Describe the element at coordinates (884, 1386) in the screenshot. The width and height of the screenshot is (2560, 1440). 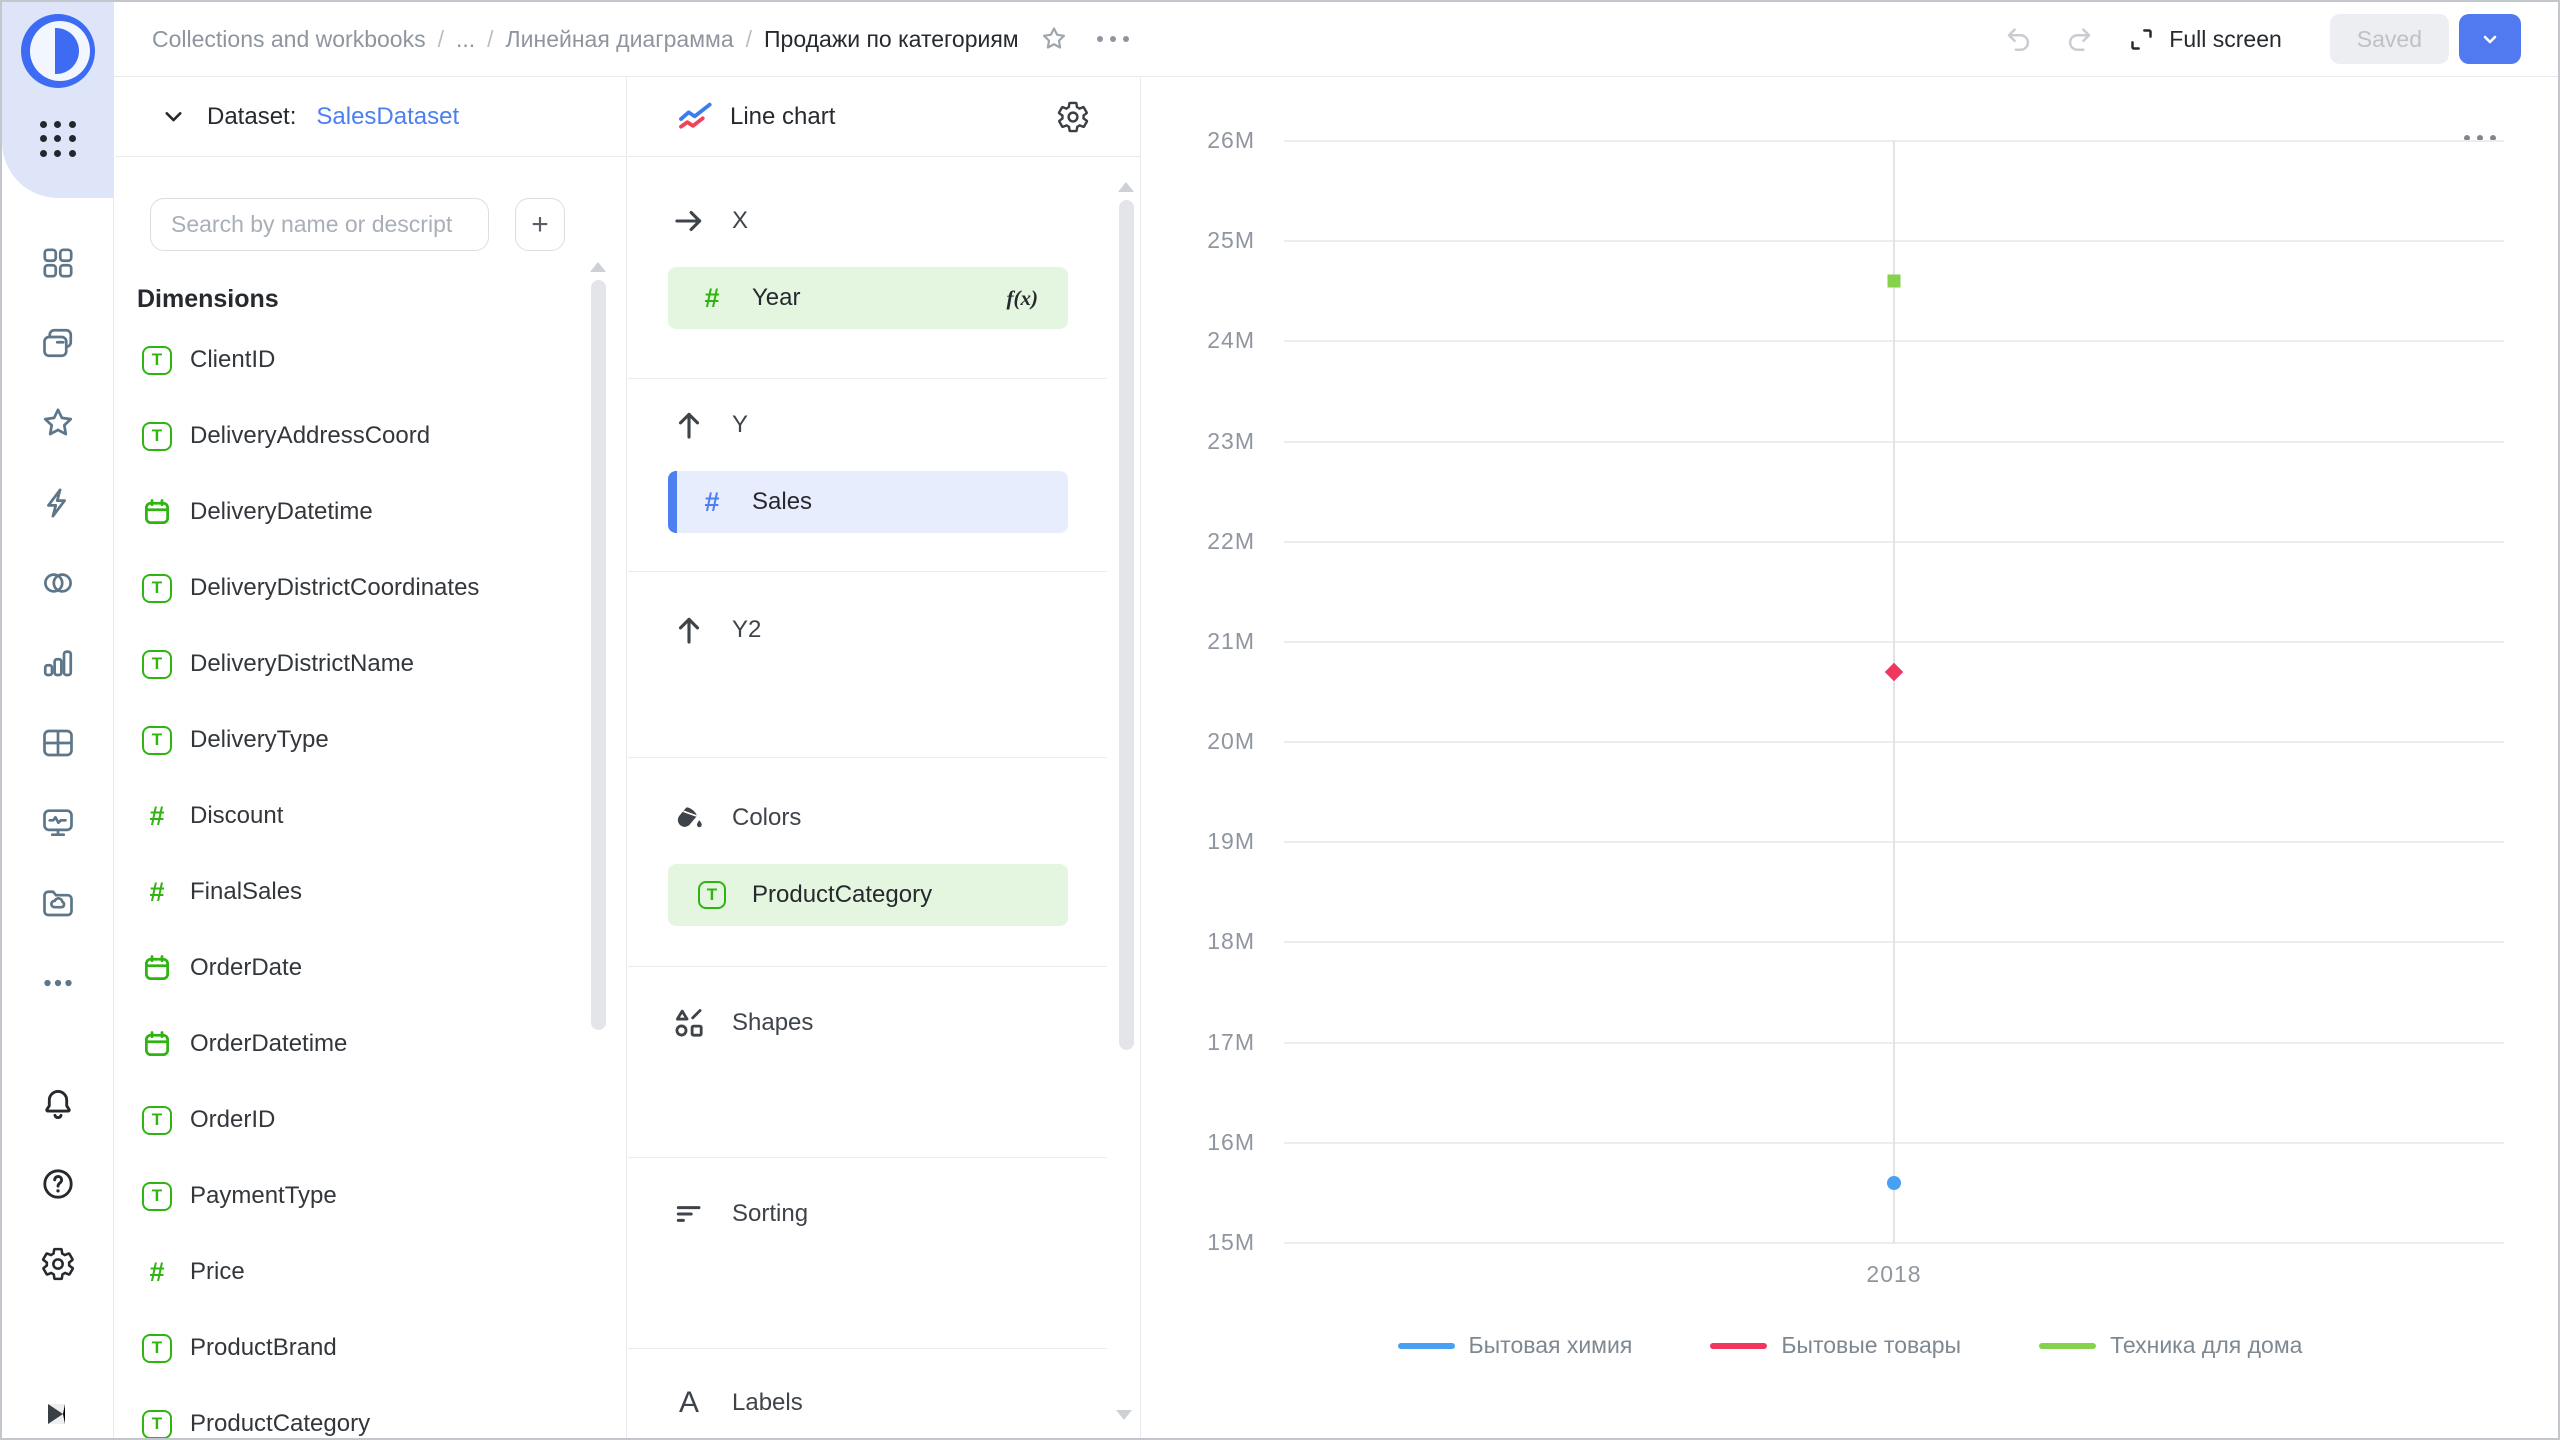
I see `shelf-labels: A Labels` at that location.